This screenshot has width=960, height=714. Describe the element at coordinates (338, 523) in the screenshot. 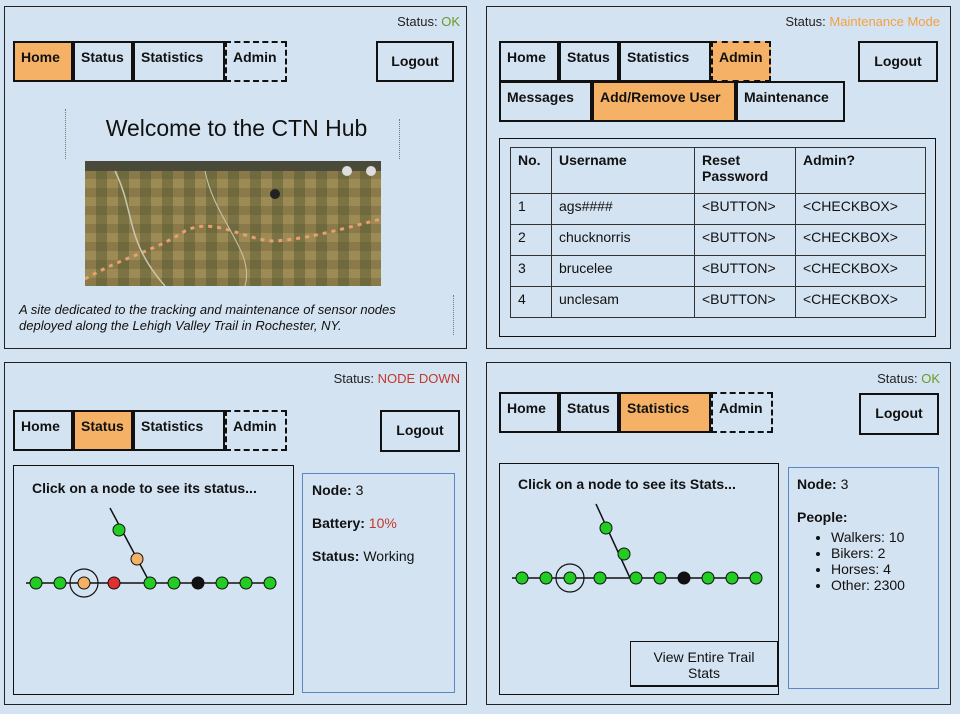

I see `battery-label: Battery:` at that location.